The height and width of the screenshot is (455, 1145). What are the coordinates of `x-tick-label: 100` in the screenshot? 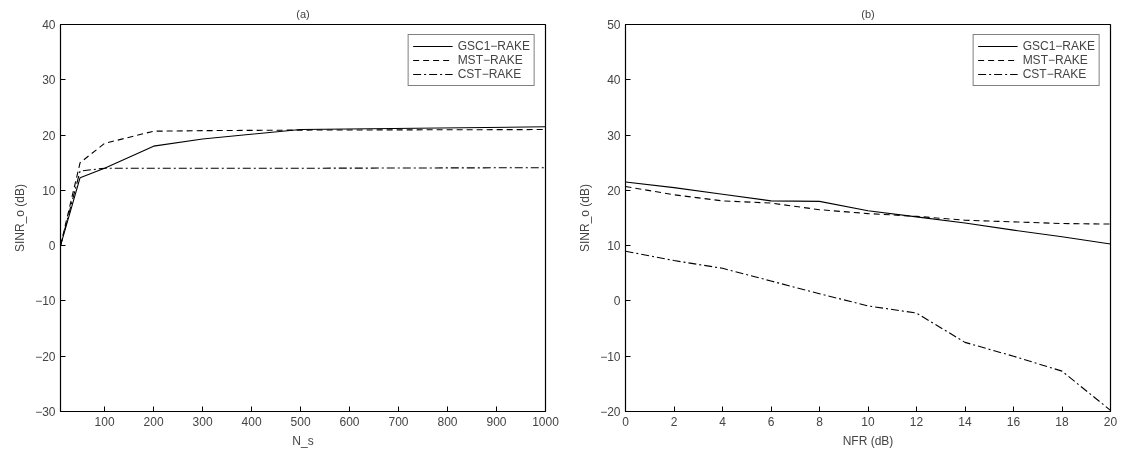 It's located at (104, 421).